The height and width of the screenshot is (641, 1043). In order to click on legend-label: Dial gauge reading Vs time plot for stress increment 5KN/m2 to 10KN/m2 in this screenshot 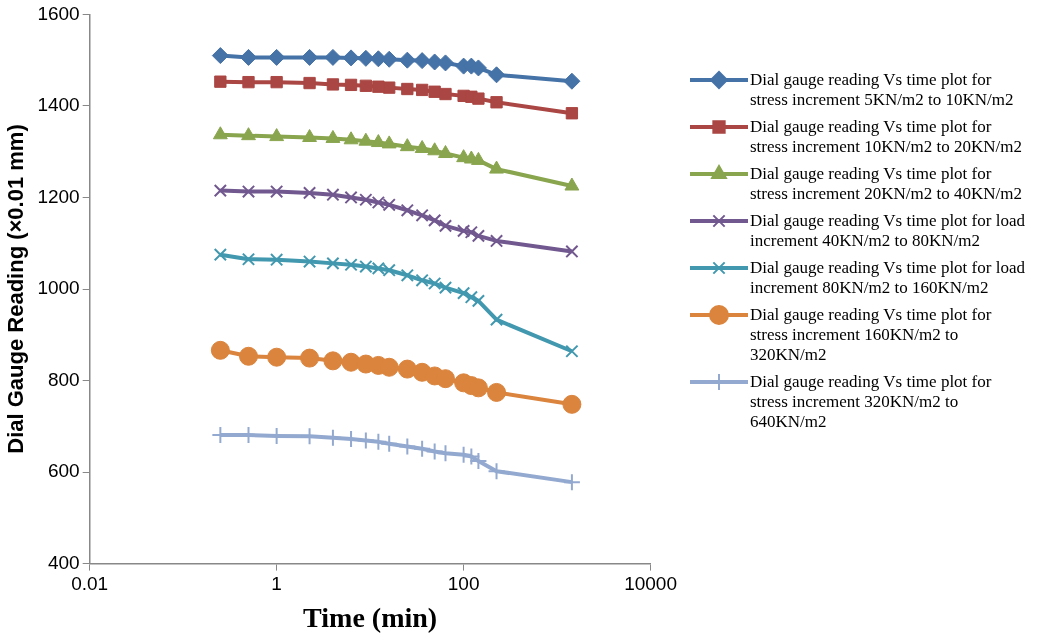, I will do `click(882, 90)`.